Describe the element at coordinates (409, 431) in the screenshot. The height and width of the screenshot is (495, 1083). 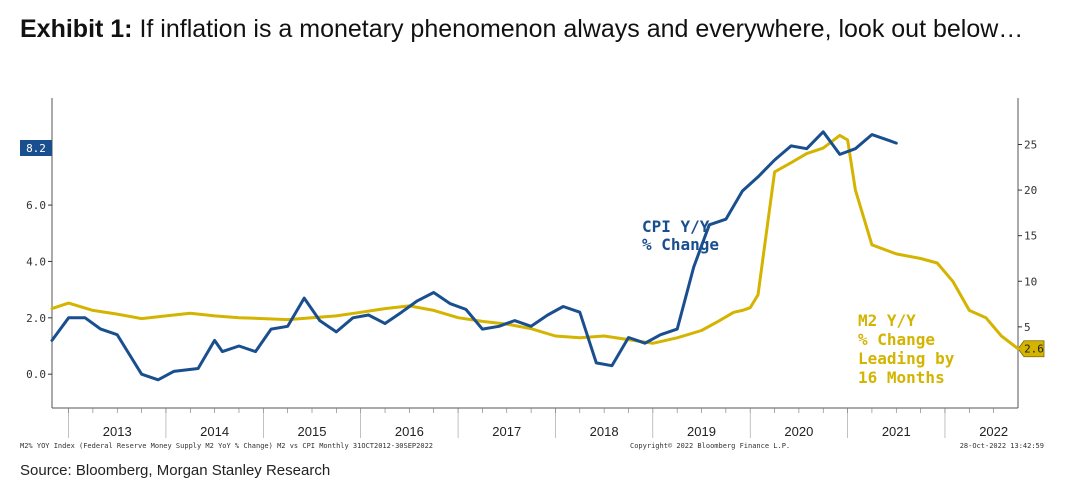
I see `x-tick-label: 2016` at that location.